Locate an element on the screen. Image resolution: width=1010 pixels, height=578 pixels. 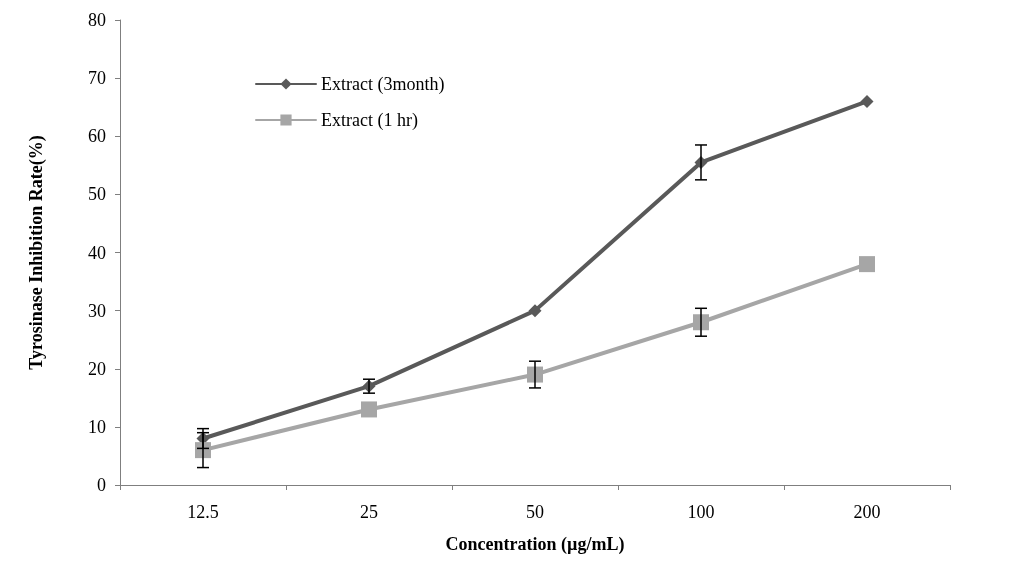
y-axis-title: Tyrosinase Inhibition Rate(%) is located at coordinates (36, 252).